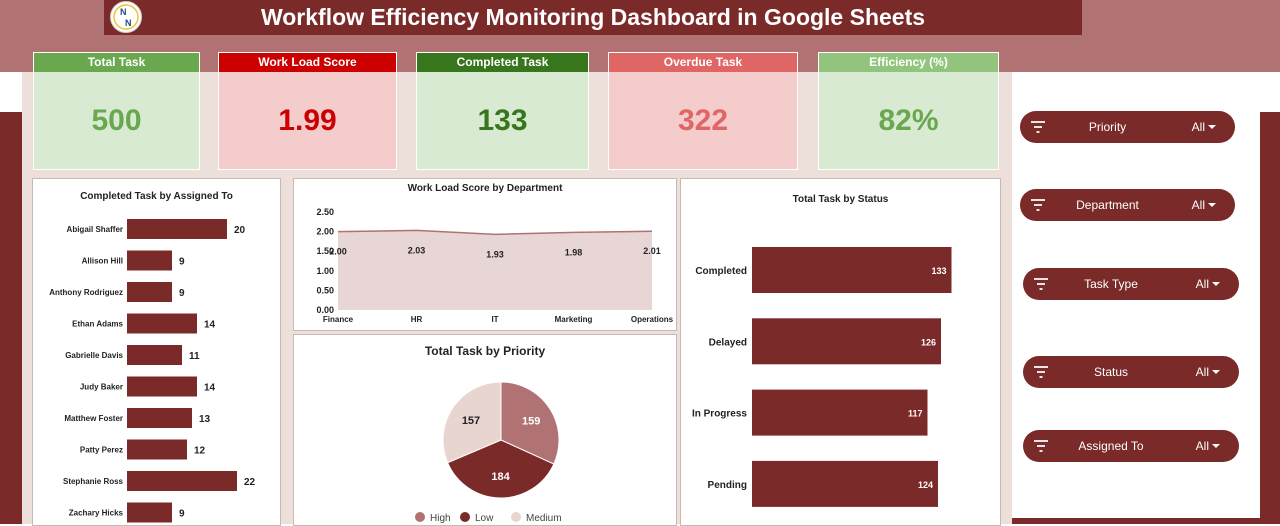 The image size is (1280, 526). Describe the element at coordinates (102, 261) in the screenshot. I see `category-label: Allison Hill` at that location.